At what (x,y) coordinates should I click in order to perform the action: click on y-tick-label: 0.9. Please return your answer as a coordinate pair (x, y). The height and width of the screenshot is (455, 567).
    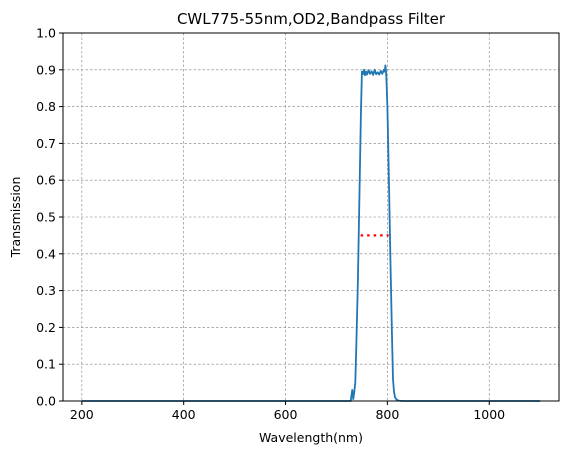
    Looking at the image, I should click on (46, 69).